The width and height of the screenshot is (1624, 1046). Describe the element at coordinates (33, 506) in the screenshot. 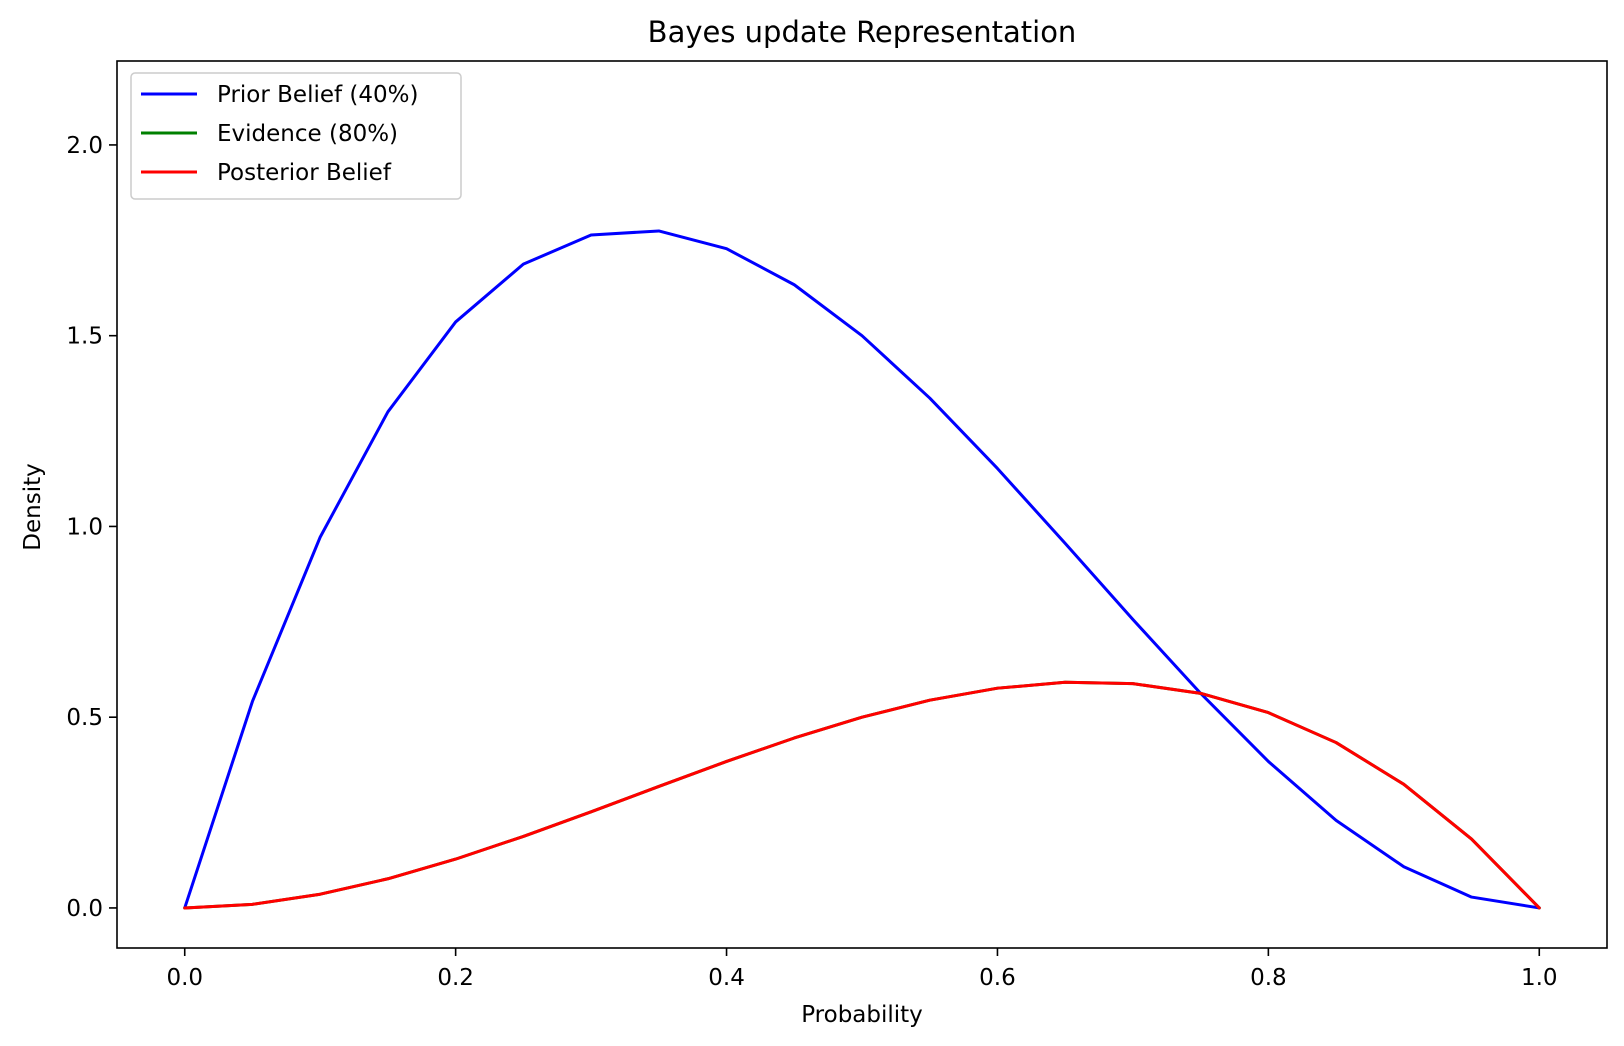

I see `y-axis-label: Density` at that location.